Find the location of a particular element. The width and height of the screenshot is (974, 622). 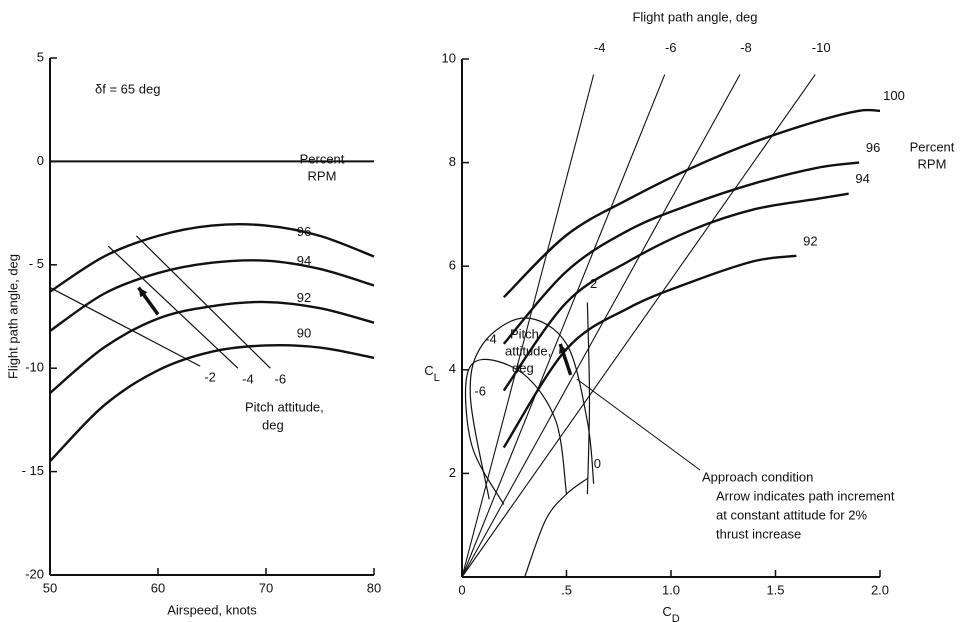

x-tick-label: 60 is located at coordinates (158, 587).